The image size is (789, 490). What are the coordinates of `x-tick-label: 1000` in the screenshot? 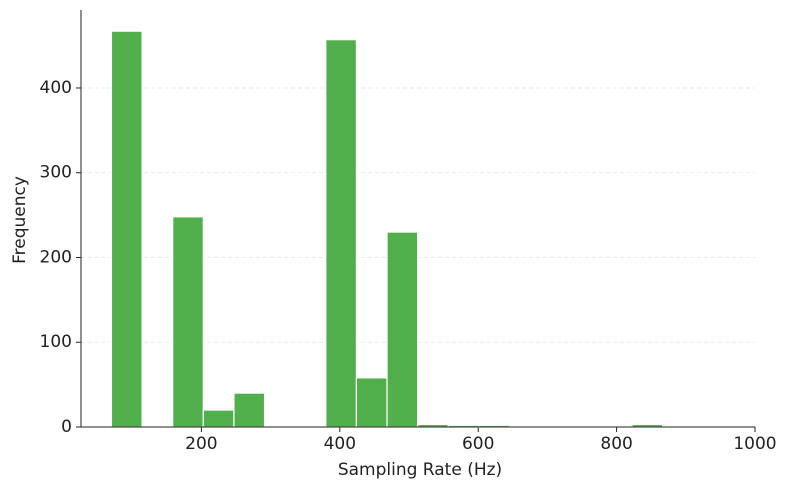 It's located at (754, 444).